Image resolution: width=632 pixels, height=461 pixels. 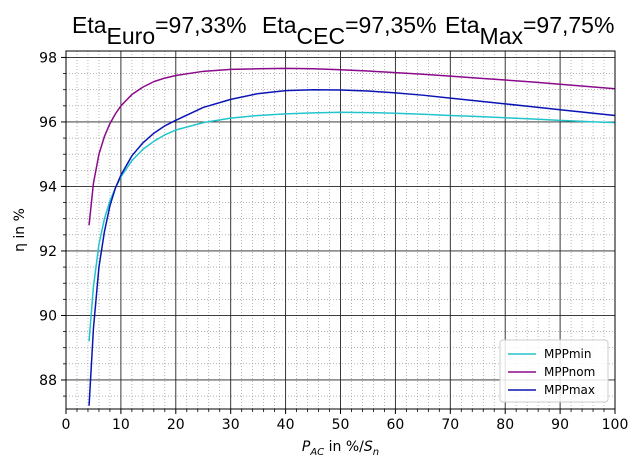 I want to click on eta-euro-label: EtaEuro=97,33%, so click(x=159, y=30).